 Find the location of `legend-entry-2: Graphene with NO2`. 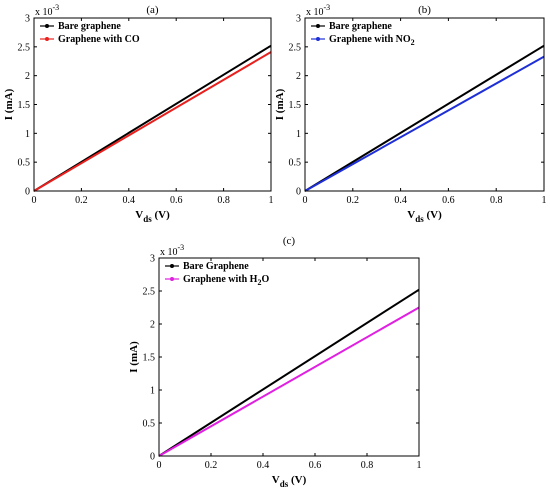

legend-entry-2: Graphene with NO2 is located at coordinates (372, 40).